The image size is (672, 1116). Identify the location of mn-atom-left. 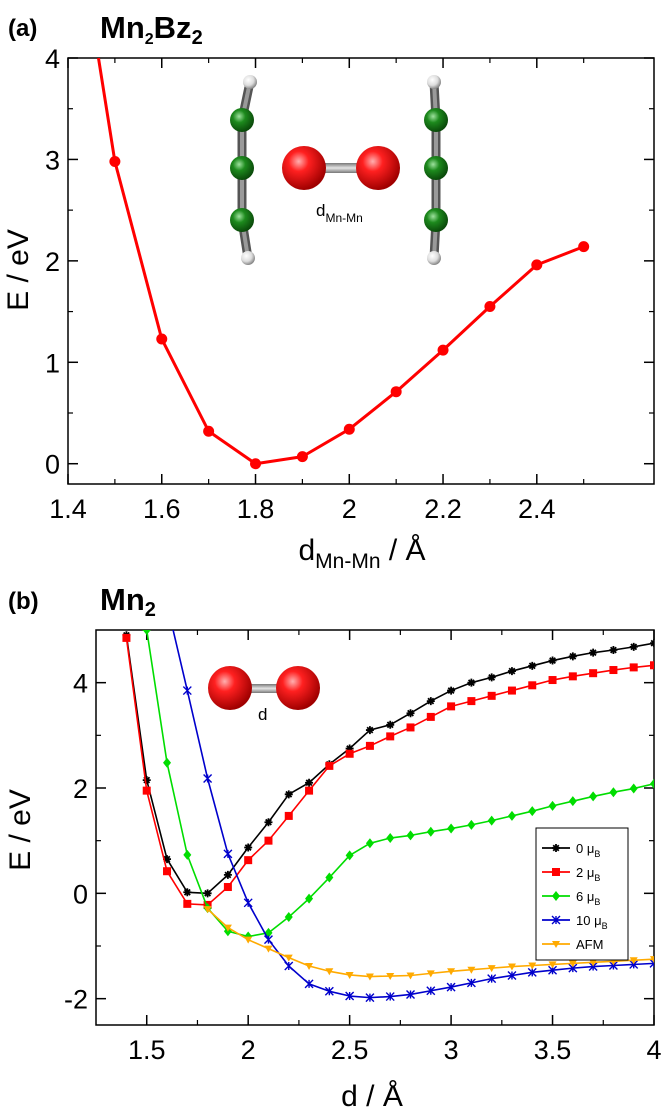
(304, 168).